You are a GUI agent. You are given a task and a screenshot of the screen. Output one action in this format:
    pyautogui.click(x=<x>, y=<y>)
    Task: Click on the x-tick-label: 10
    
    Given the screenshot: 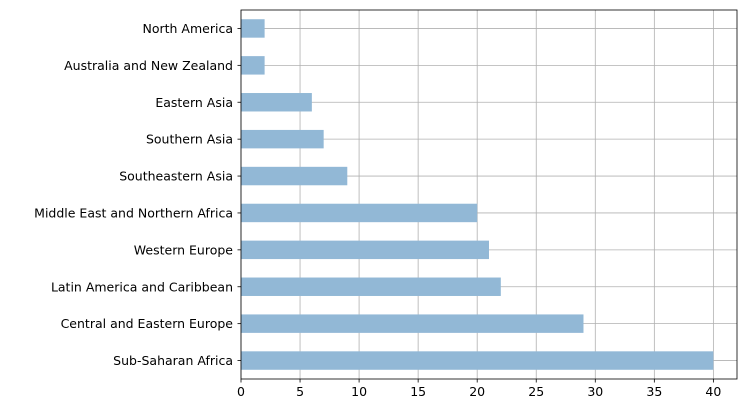 What is the action you would take?
    pyautogui.click(x=359, y=391)
    